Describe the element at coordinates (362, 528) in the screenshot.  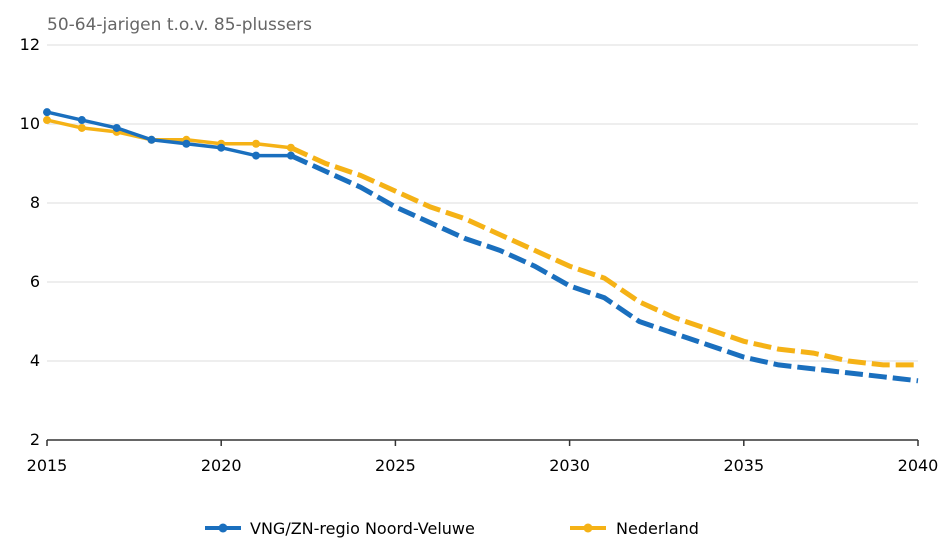
I see `legend-label: VNG/ZN-regio Noord-Veluwe` at that location.